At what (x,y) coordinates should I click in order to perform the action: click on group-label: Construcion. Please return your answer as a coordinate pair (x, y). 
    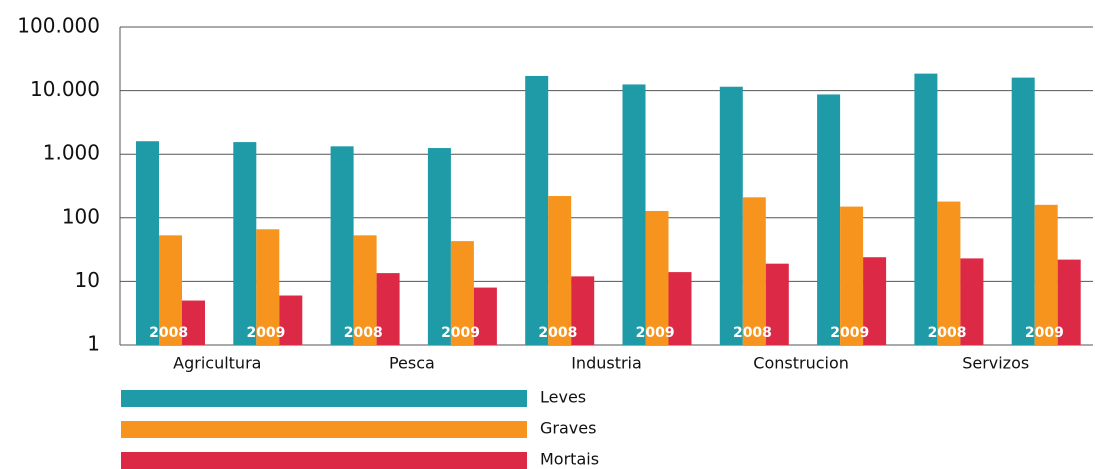
    Looking at the image, I should click on (801, 363).